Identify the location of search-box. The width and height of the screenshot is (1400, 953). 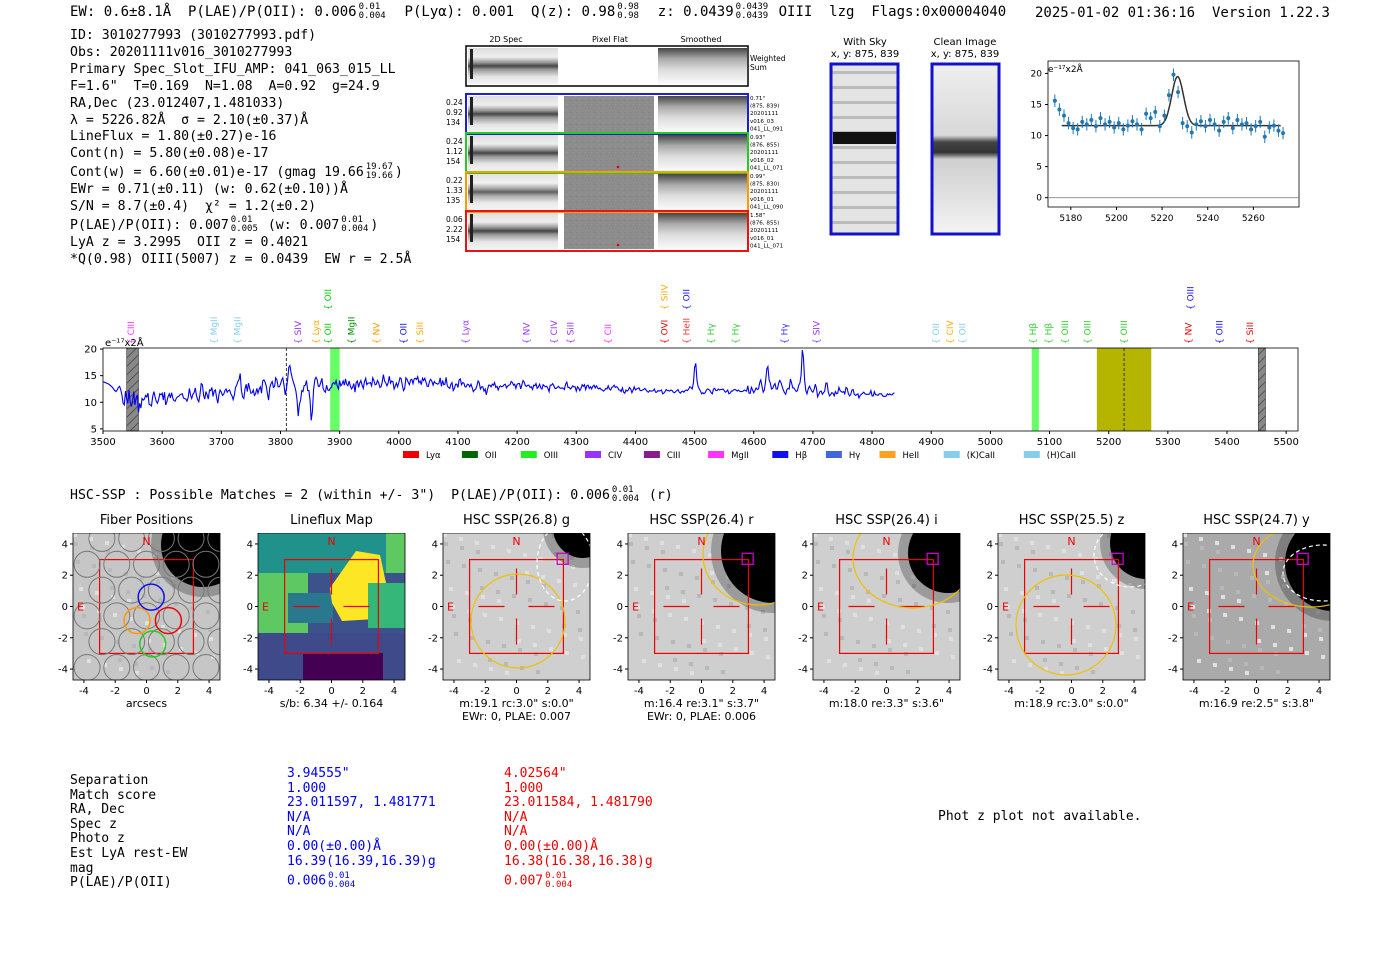
(886, 606).